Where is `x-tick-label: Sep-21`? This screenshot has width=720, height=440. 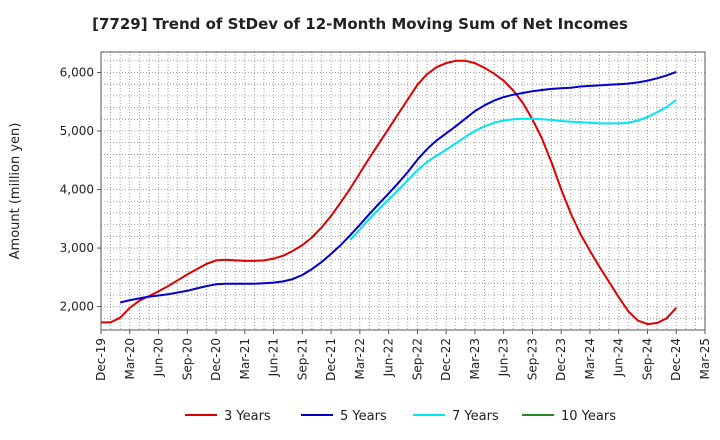 x-tick-label: Sep-21 is located at coordinates (302, 359).